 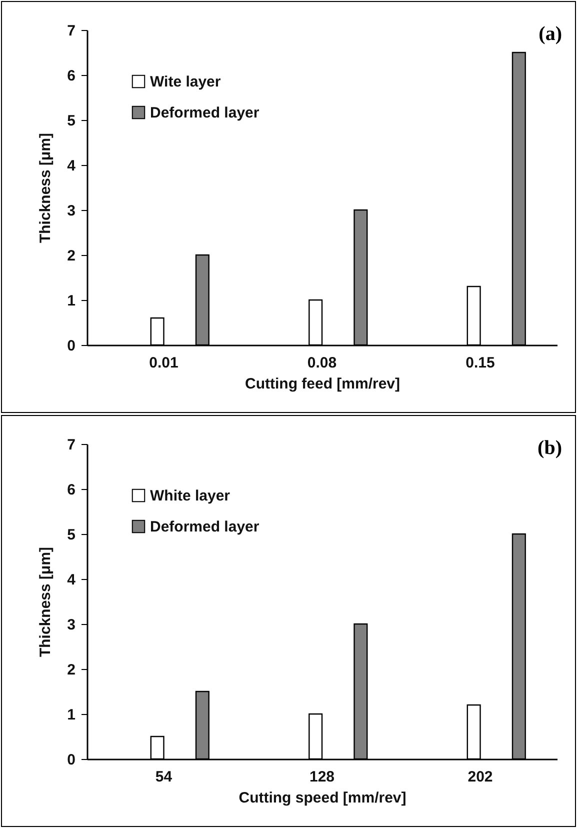 What do you see at coordinates (550, 448) in the screenshot?
I see `annotation: (b)` at bounding box center [550, 448].